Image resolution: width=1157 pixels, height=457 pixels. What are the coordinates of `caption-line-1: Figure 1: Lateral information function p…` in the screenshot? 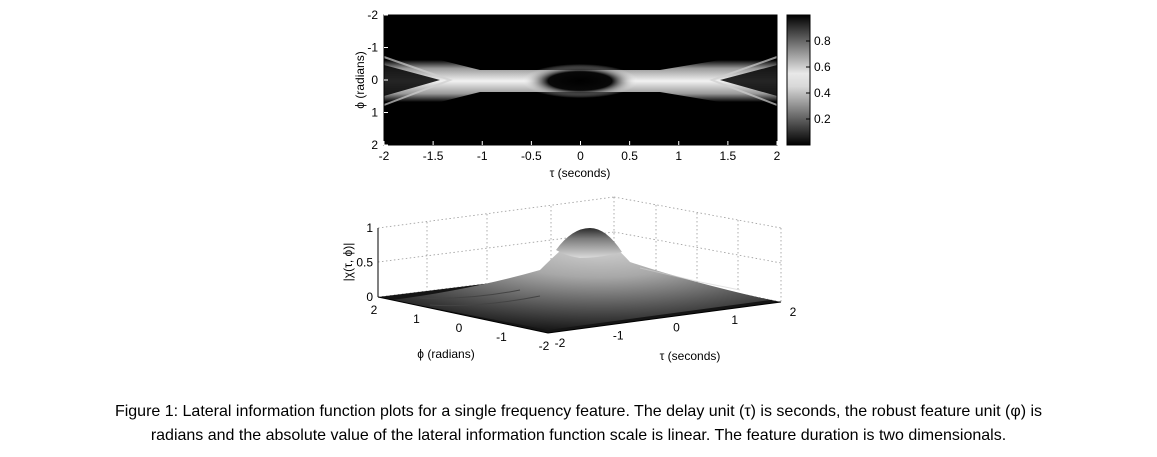 It's located at (578, 411).